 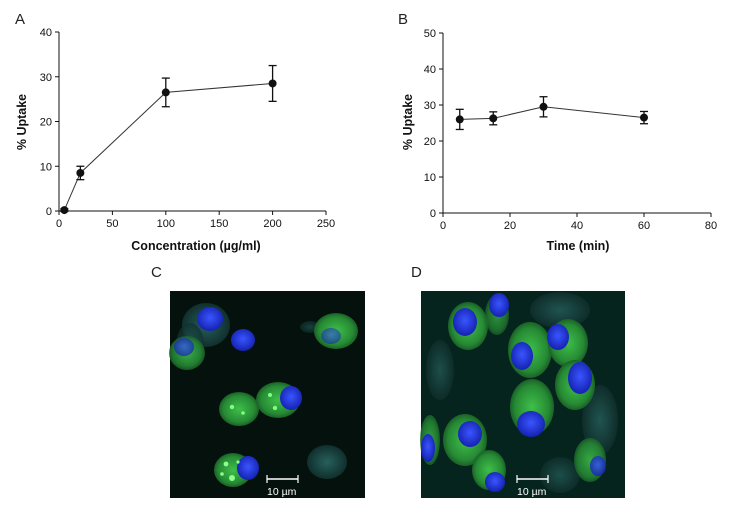 I want to click on chart-a-xlabel: Concentration (µg/ml), so click(x=195, y=246).